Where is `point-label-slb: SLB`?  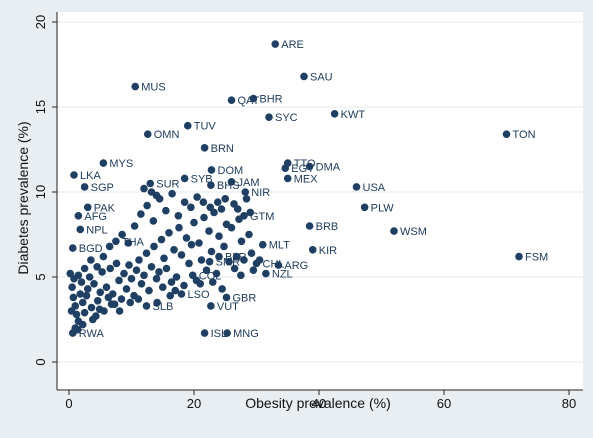
point-label-slb: SLB is located at coordinates (163, 307).